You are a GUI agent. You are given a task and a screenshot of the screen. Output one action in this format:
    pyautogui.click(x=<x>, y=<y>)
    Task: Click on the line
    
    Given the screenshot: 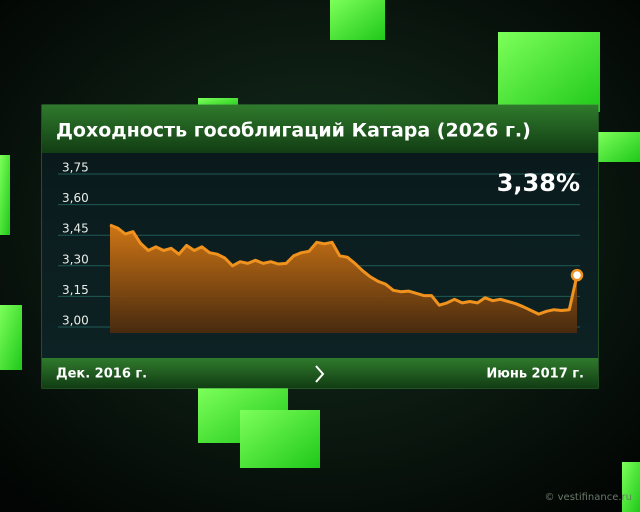 What is the action you would take?
    pyautogui.click(x=344, y=269)
    